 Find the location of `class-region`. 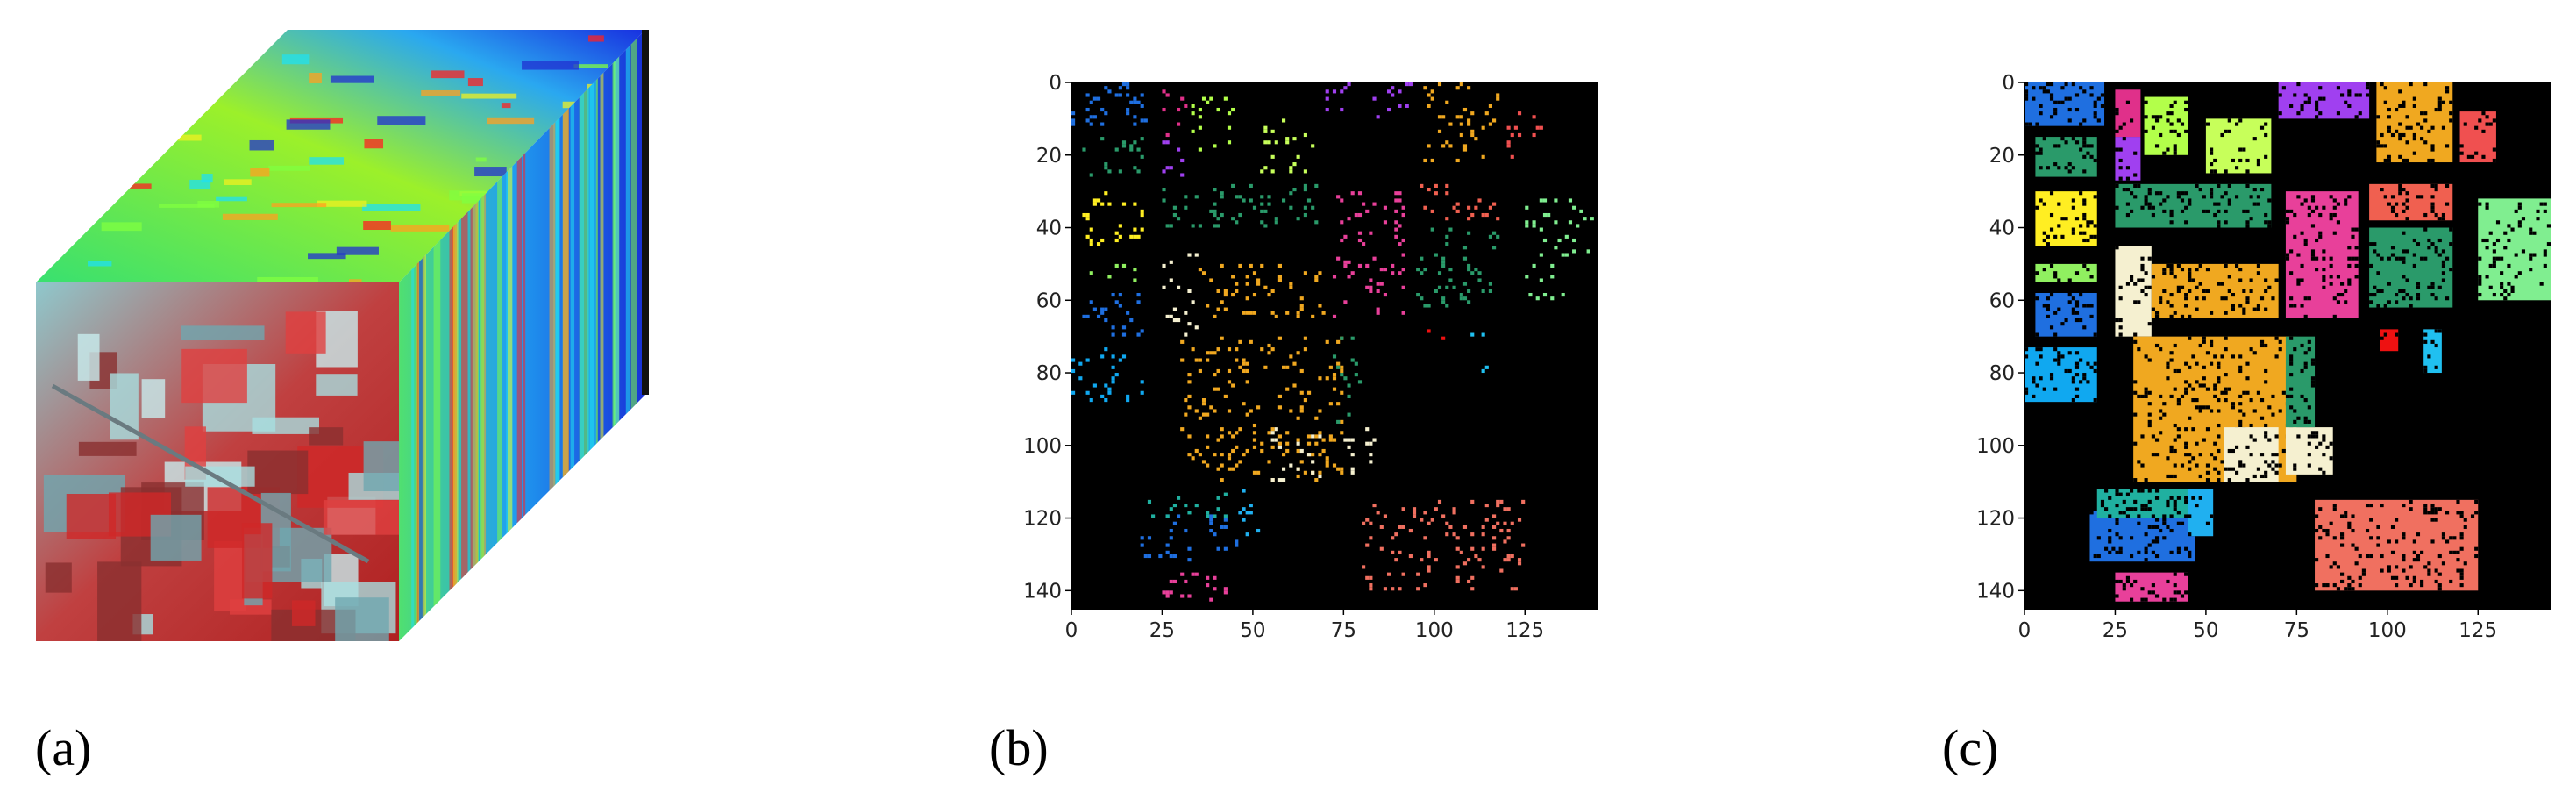

class-region is located at coordinates (2128, 113).